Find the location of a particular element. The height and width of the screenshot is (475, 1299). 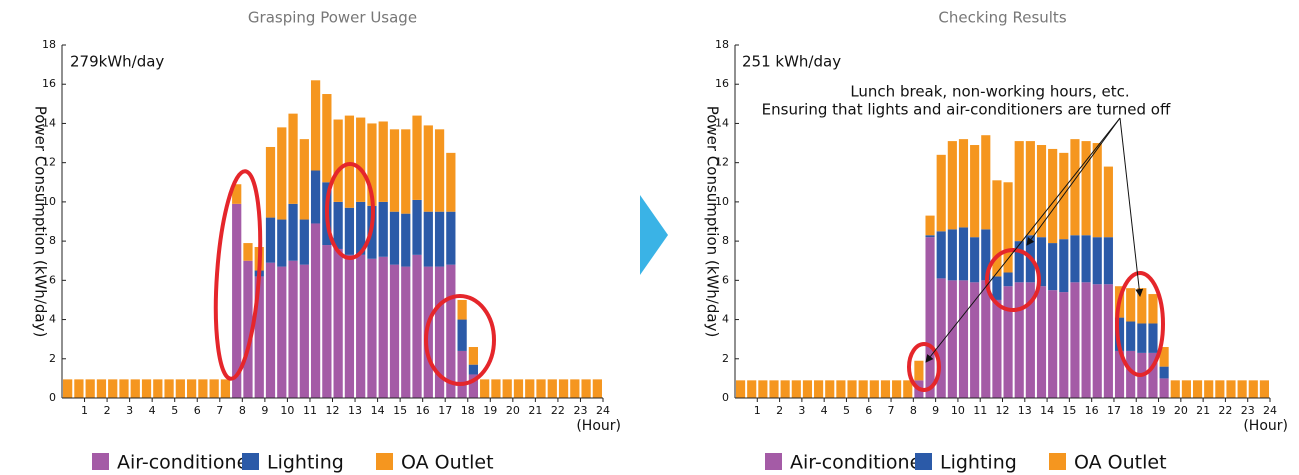

x-tick-label: 20 is located at coordinates (1181, 410).